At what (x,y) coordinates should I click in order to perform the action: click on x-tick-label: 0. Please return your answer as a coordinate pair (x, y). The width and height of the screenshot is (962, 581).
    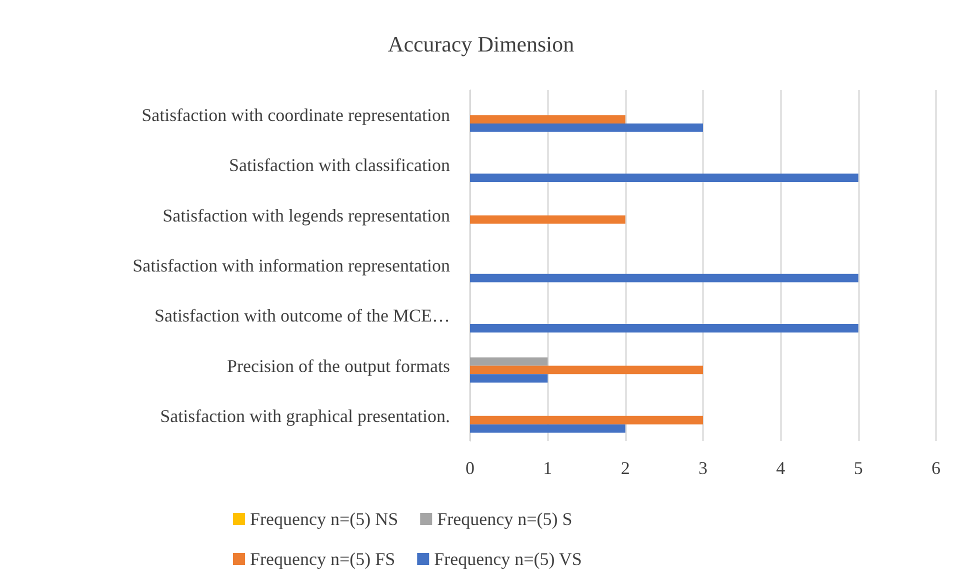
    Looking at the image, I should click on (470, 468).